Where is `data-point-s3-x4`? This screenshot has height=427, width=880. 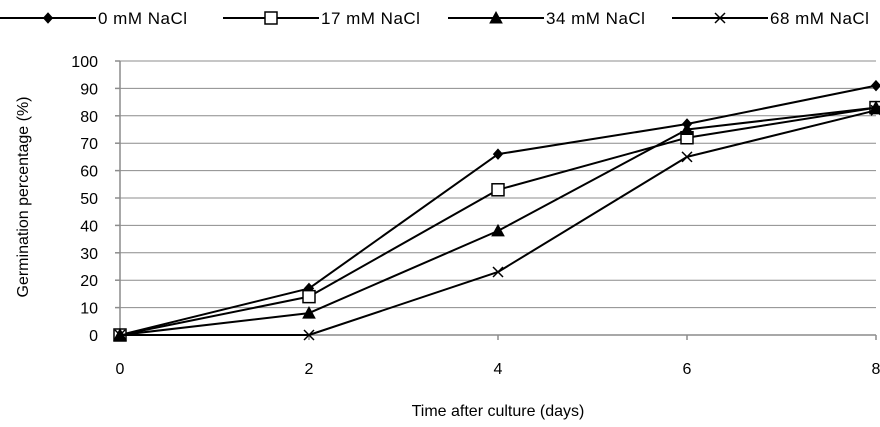 data-point-s3-x4 is located at coordinates (498, 272).